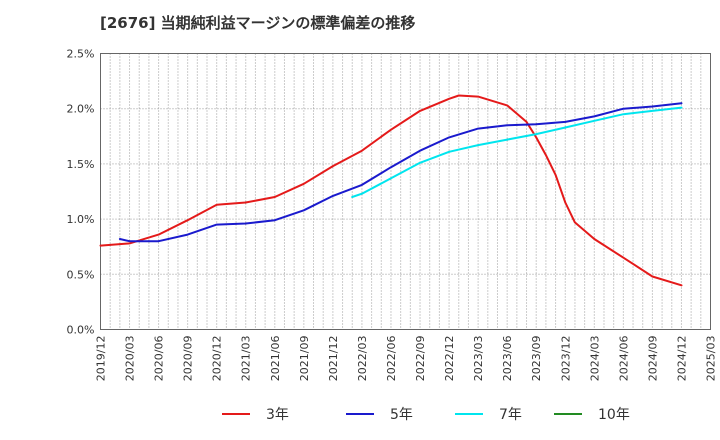 The image size is (720, 440). What do you see at coordinates (258, 23) in the screenshot?
I see `chart-title: [2676] 当期純利益マージンの標準偏差の推移` at bounding box center [258, 23].